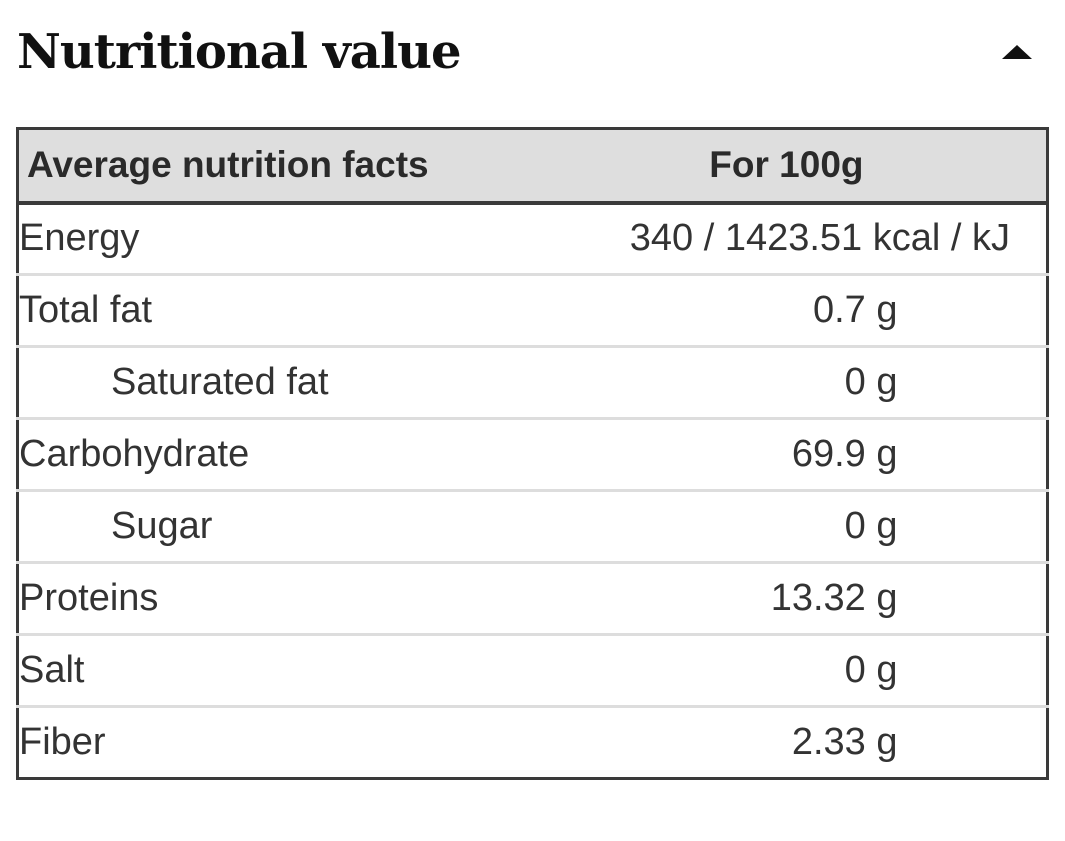 The height and width of the screenshot is (841, 1065). I want to click on table-row: Proteins 13.32 g, so click(532, 599).